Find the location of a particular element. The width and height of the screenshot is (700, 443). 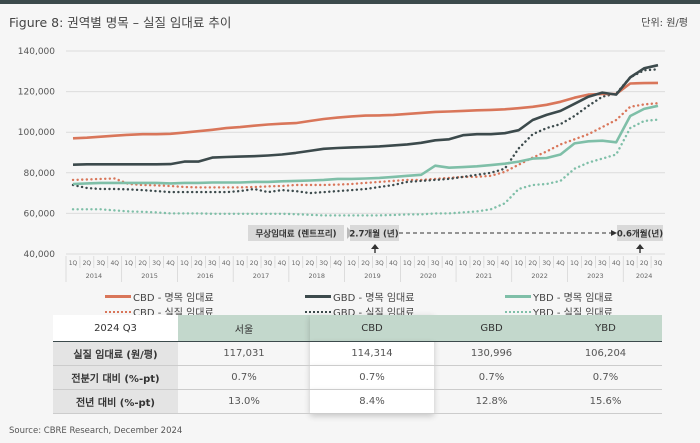

from-value-box is located at coordinates (374, 233).